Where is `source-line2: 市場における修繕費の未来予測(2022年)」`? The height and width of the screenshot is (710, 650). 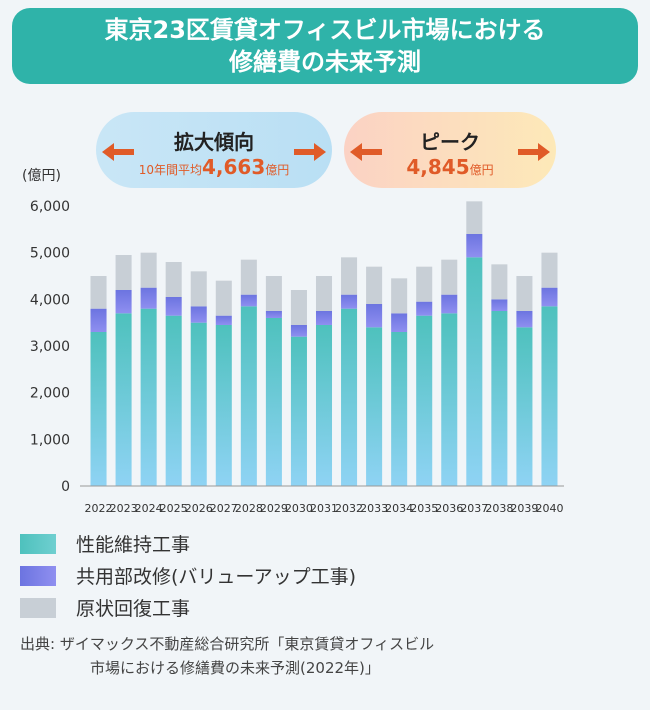
source-line2: 市場における修繕費の未来予測(2022年)」 is located at coordinates (235, 668).